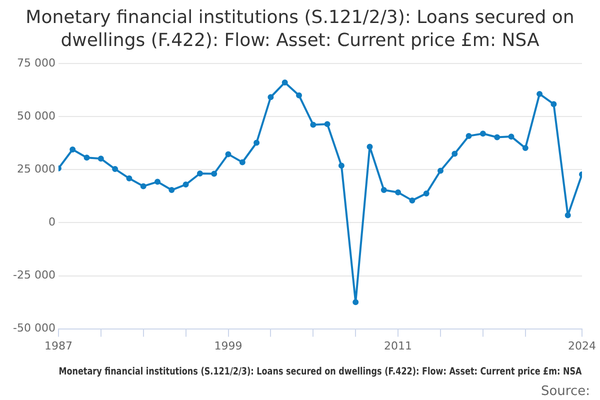 Image resolution: width=600 pixels, height=400 pixels. I want to click on x-tick-label: 1999, so click(228, 345).